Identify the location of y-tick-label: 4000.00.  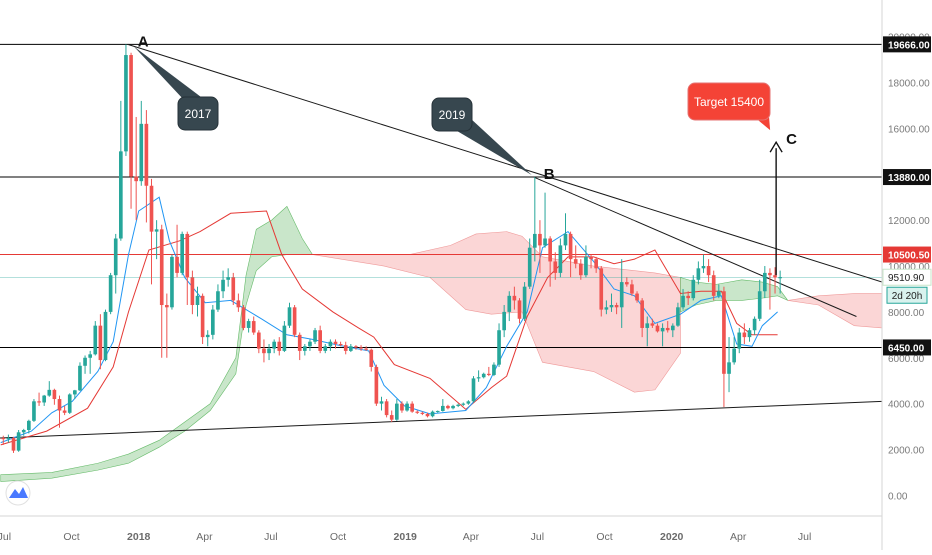
(906, 405).